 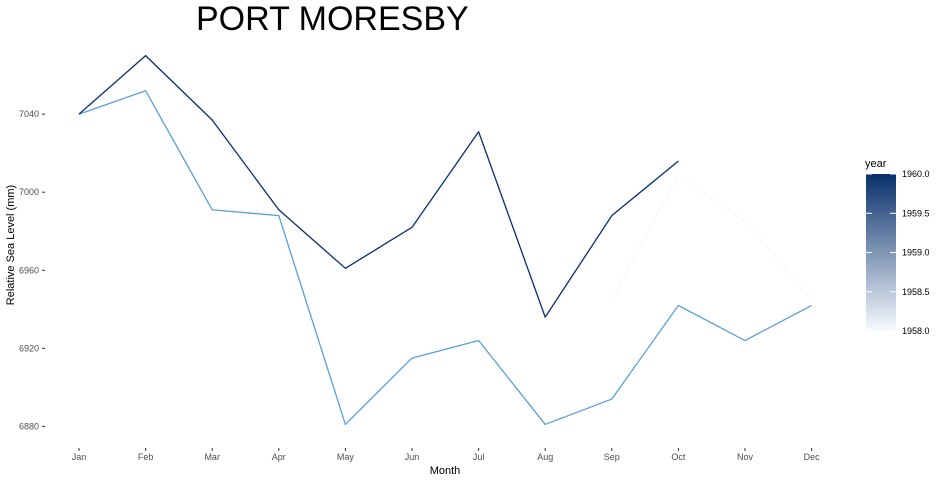 What do you see at coordinates (712, 237) in the screenshot?
I see `series-line-1958` at bounding box center [712, 237].